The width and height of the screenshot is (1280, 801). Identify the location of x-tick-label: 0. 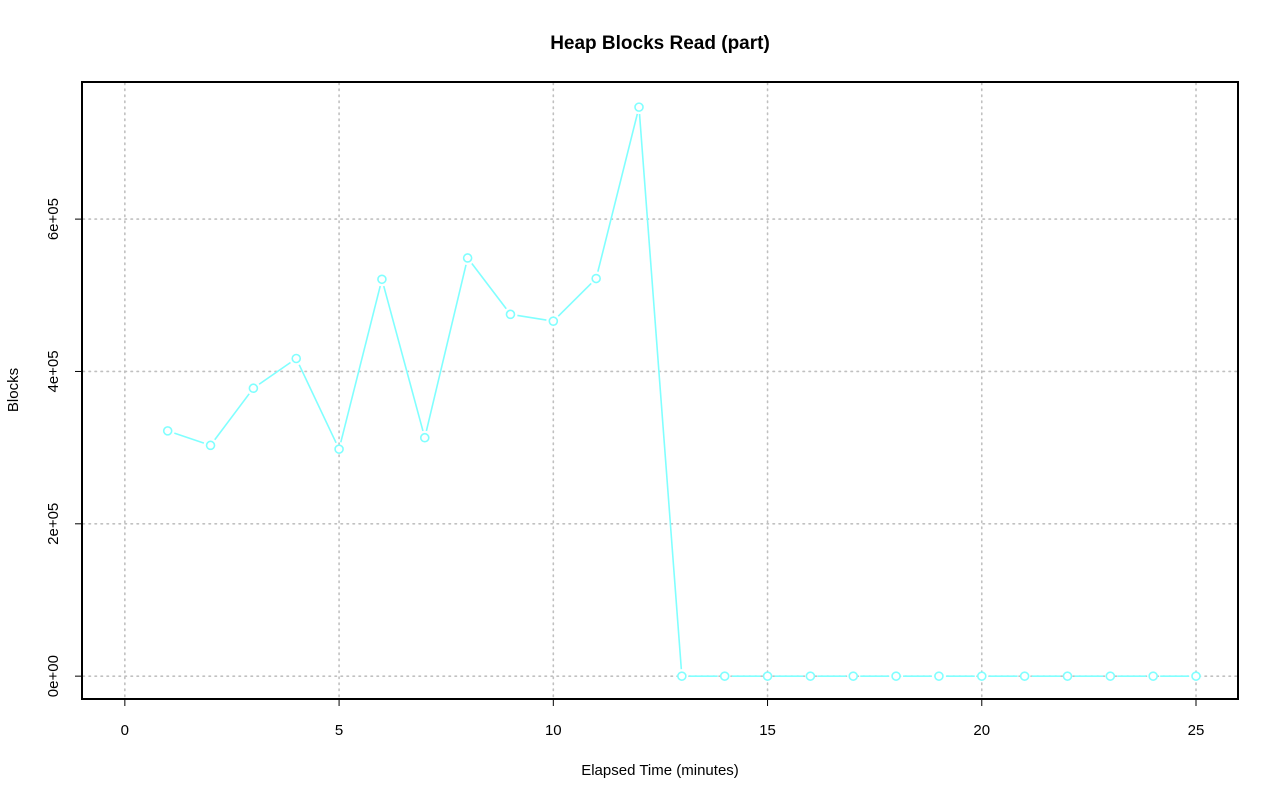
(125, 730).